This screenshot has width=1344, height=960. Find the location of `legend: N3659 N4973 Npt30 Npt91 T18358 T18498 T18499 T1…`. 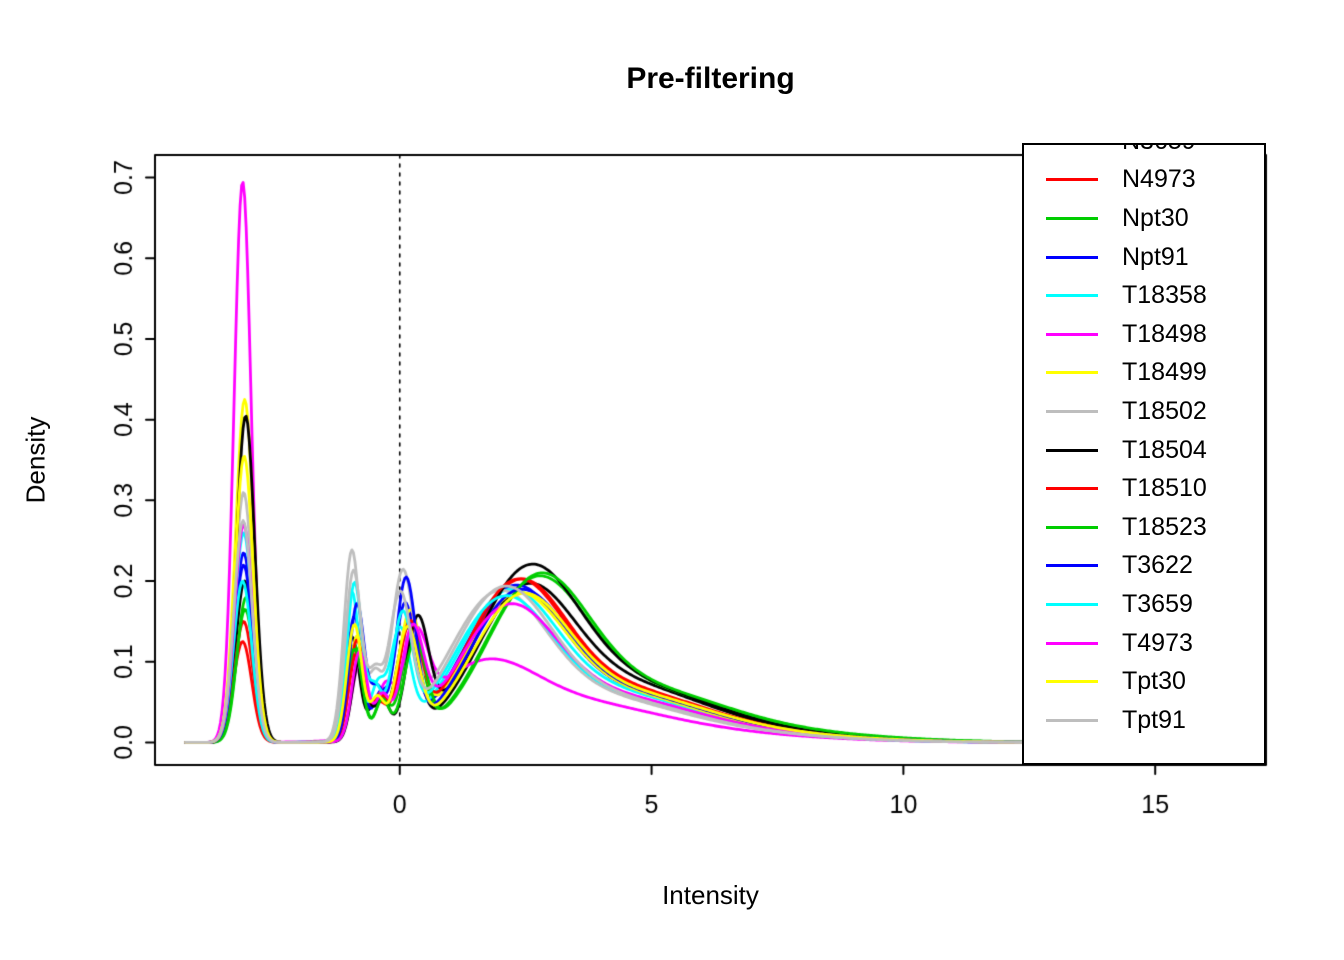

legend: N3659 N4973 Npt30 Npt91 T18358 T18498 T18499 T1… is located at coordinates (1144, 454).